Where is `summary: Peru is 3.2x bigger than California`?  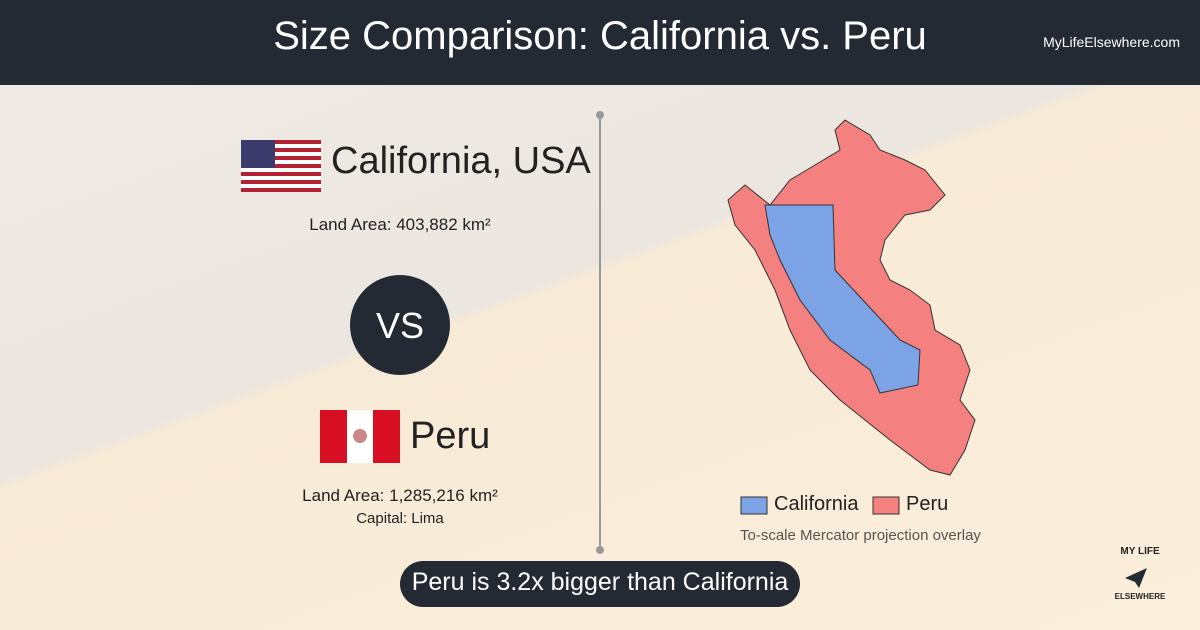 summary: Peru is 3.2x bigger than California is located at coordinates (600, 582).